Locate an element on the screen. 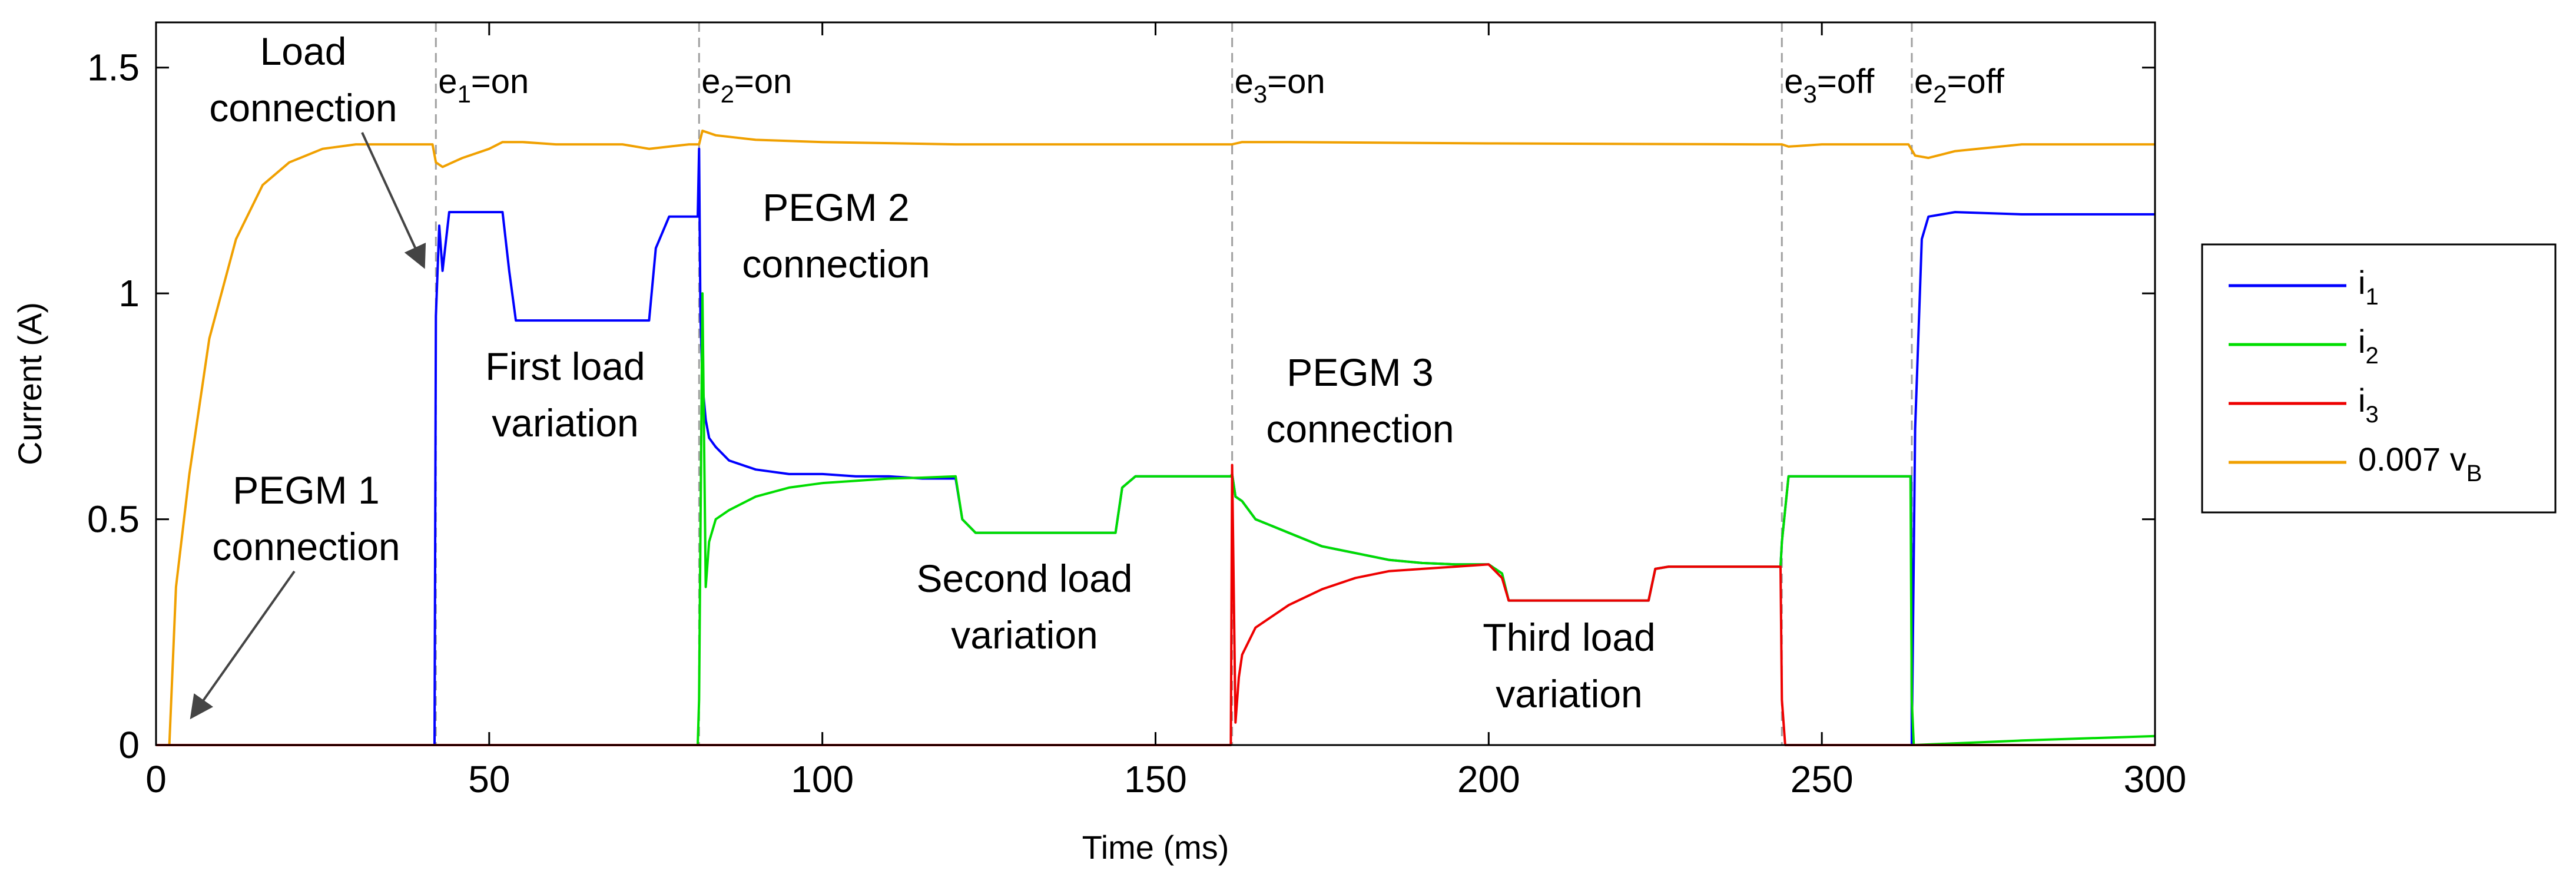  event-label: e3=on is located at coordinates (1280, 85).